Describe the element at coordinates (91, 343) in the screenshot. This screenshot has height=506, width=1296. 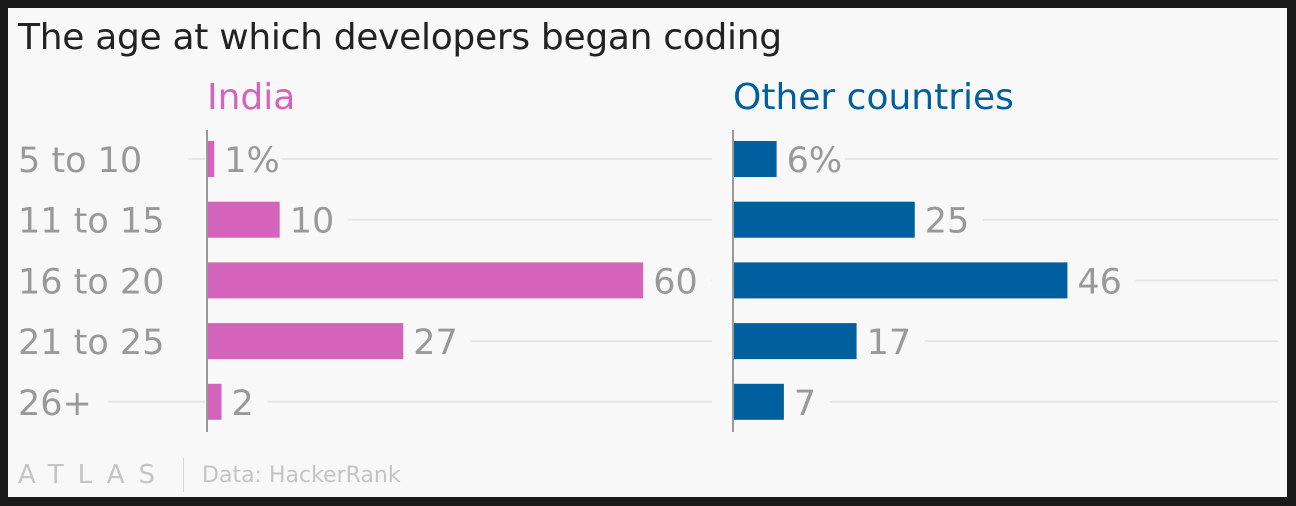
I see `category-label-3: 21 to 25` at that location.